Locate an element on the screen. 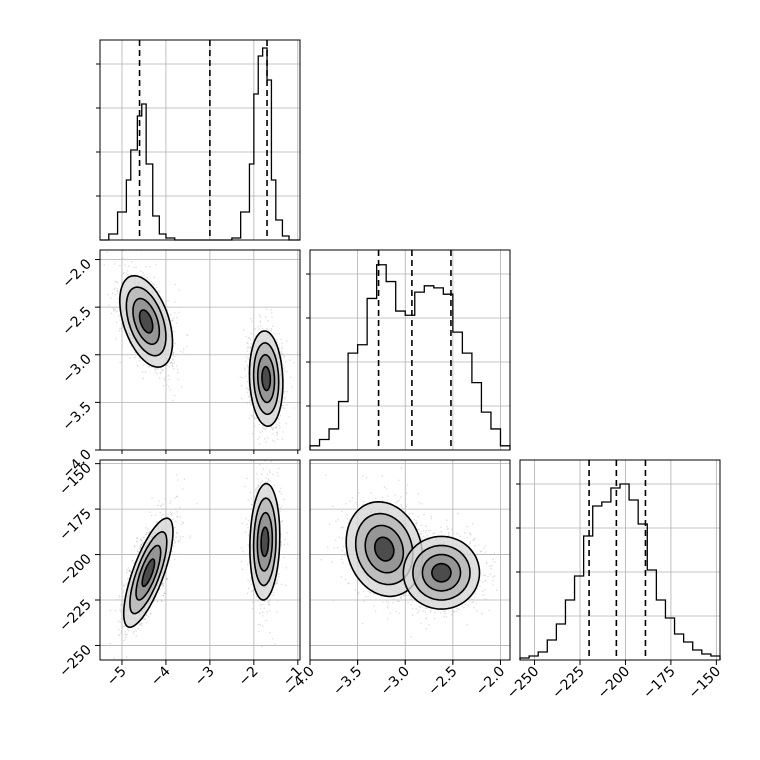  panel-body is located at coordinates (199, 547).